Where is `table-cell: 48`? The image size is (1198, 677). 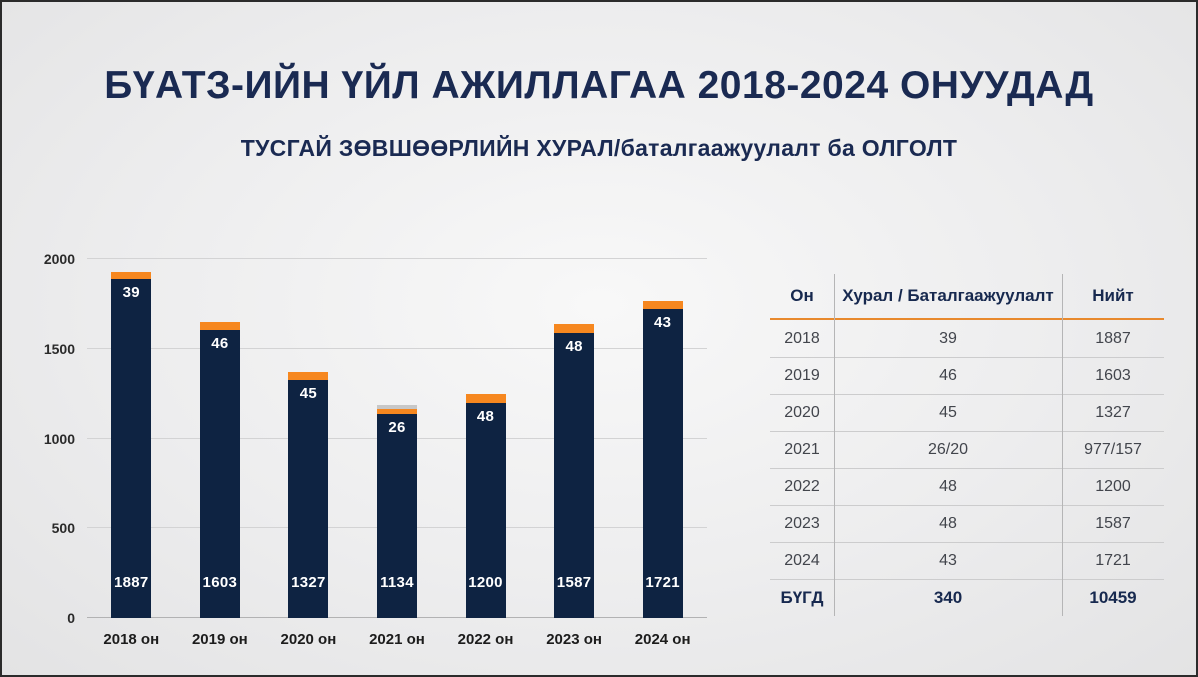 table-cell: 48 is located at coordinates (948, 523).